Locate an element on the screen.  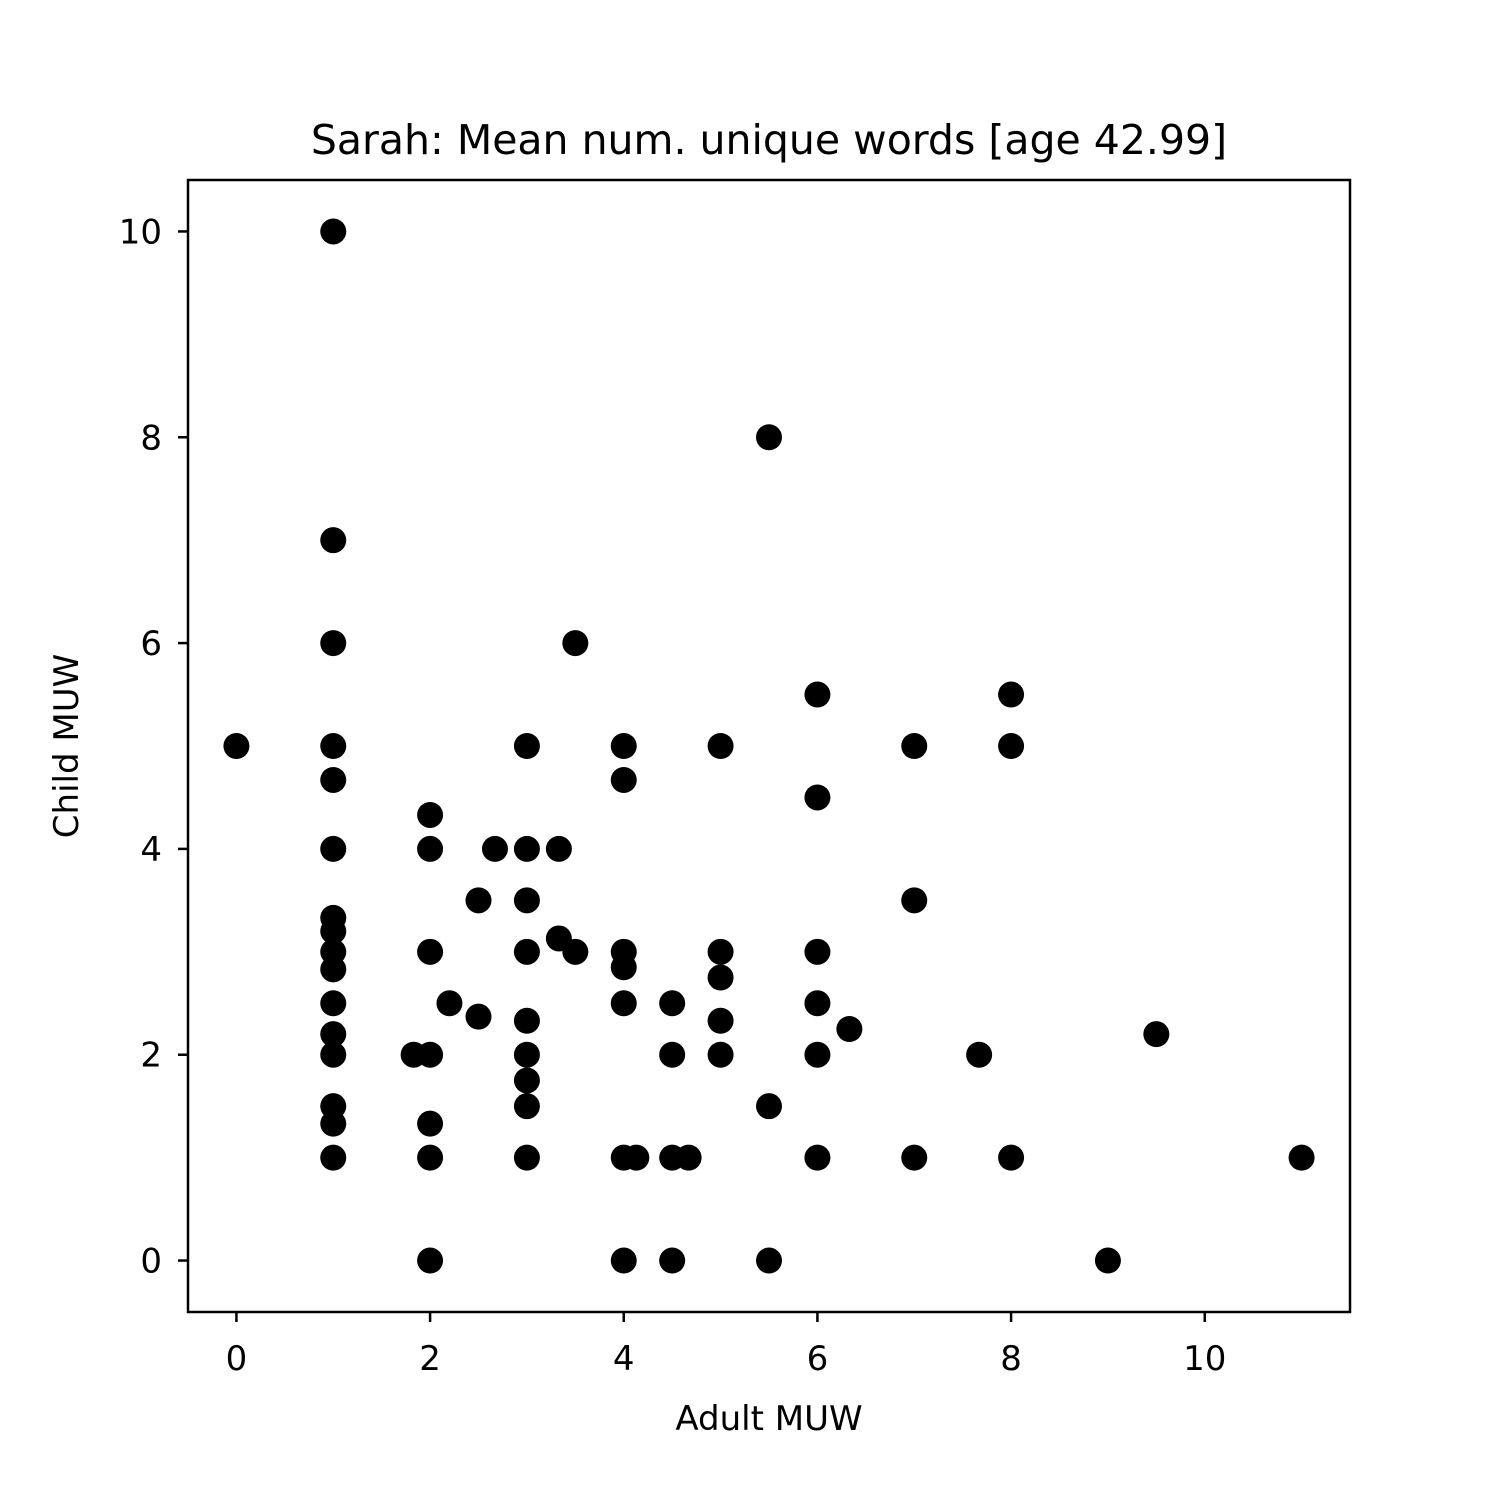
y-axis-ticks: 0 2 4 6 8 10 is located at coordinates (153, 747).